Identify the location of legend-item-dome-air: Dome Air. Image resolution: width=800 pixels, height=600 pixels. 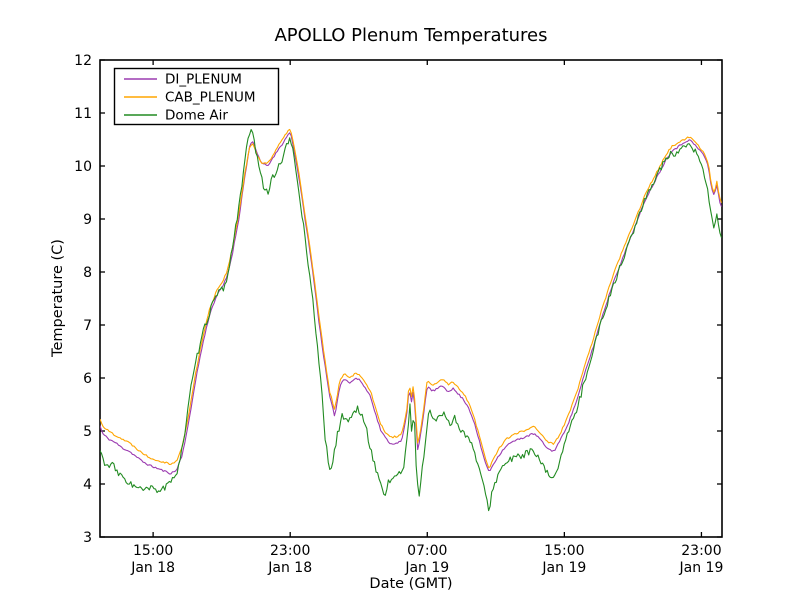
(176, 116).